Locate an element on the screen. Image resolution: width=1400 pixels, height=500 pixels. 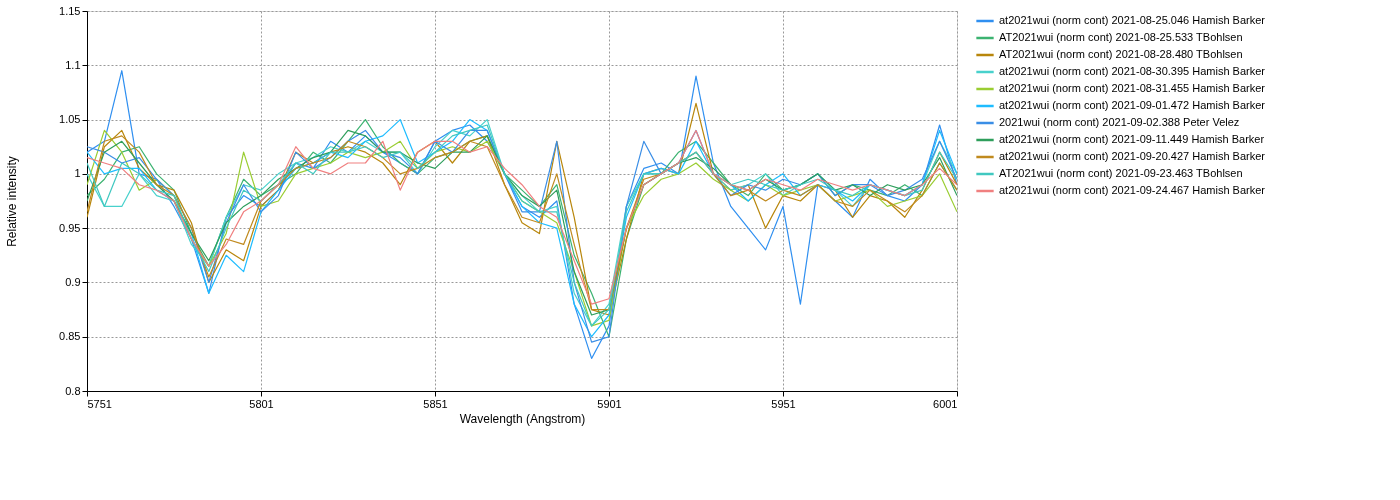
legend-label: at2021wui (norm cont) 2021-08-30.395 Hamish Barker is located at coordinates (1132, 71).